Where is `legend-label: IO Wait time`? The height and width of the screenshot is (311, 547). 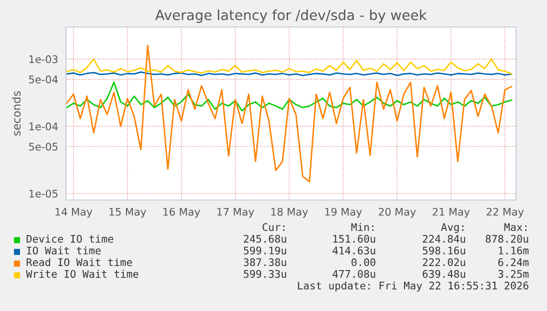 legend-label: IO Wait time is located at coordinates (64, 250).